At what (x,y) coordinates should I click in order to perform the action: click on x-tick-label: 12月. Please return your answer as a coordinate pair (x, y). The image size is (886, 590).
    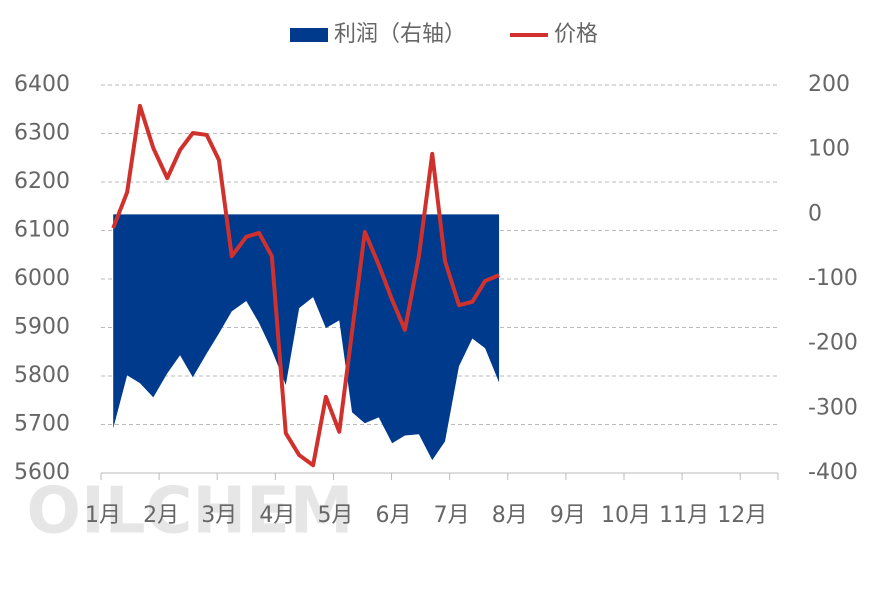
    Looking at the image, I should click on (742, 515).